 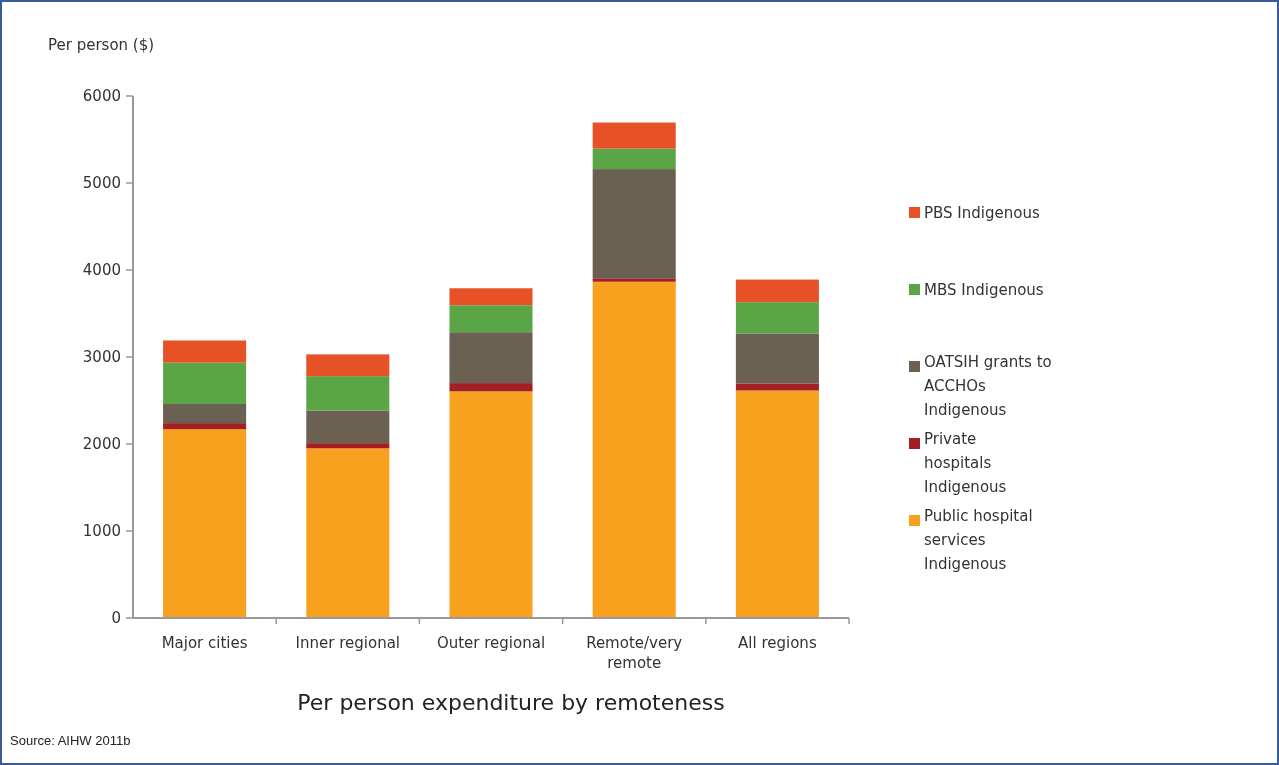 What do you see at coordinates (101, 357) in the screenshot?
I see `y-tick-label: 3000` at bounding box center [101, 357].